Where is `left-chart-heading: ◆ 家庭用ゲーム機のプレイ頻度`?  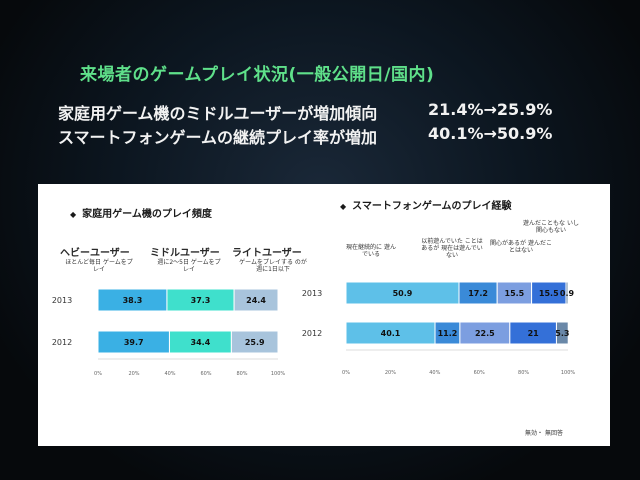
left-chart-heading: ◆ 家庭用ゲーム機のプレイ頻度 is located at coordinates (141, 212).